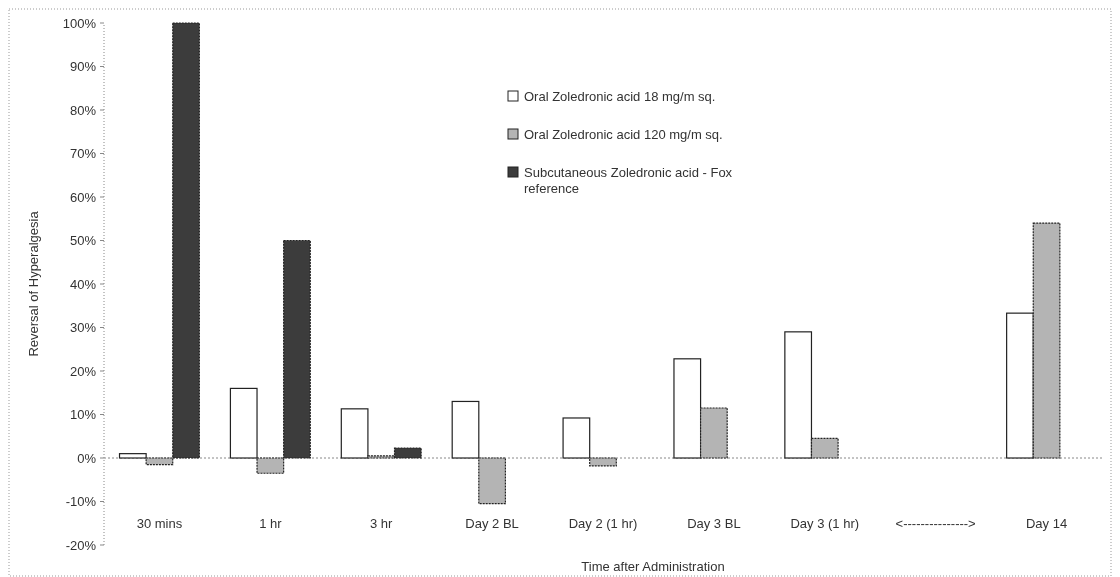  Describe the element at coordinates (79, 23) in the screenshot. I see `y-tick-label: 100%` at that location.